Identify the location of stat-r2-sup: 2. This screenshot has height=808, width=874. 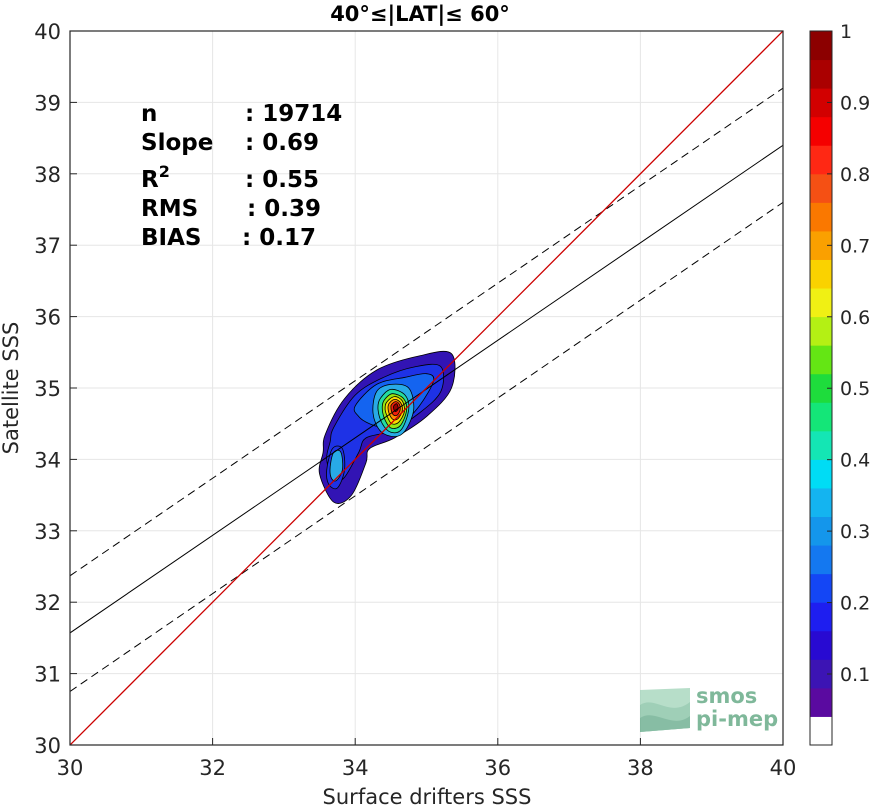
(164, 171).